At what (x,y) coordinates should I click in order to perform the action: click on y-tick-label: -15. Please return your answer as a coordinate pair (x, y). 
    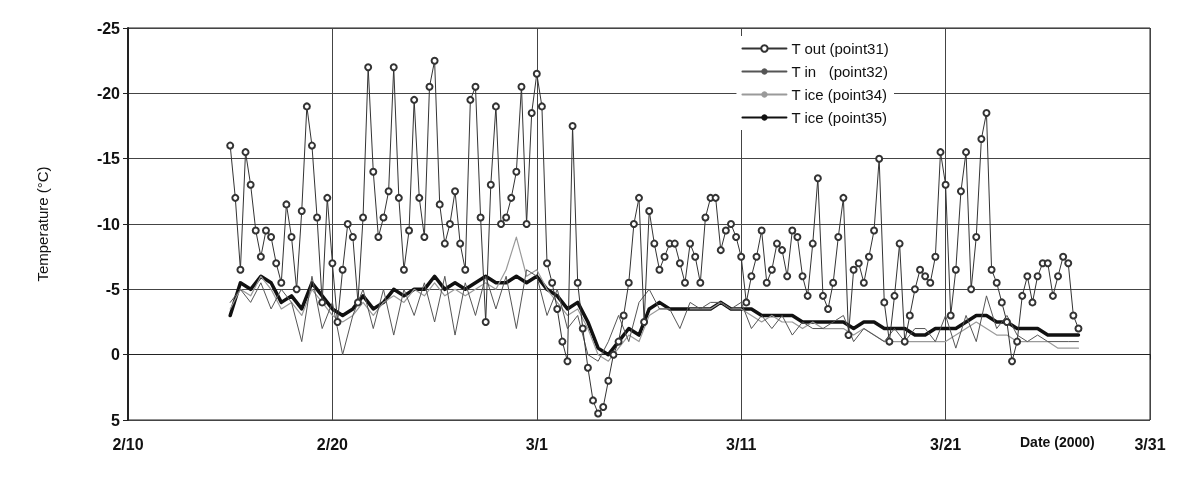
    Looking at the image, I should click on (108, 159).